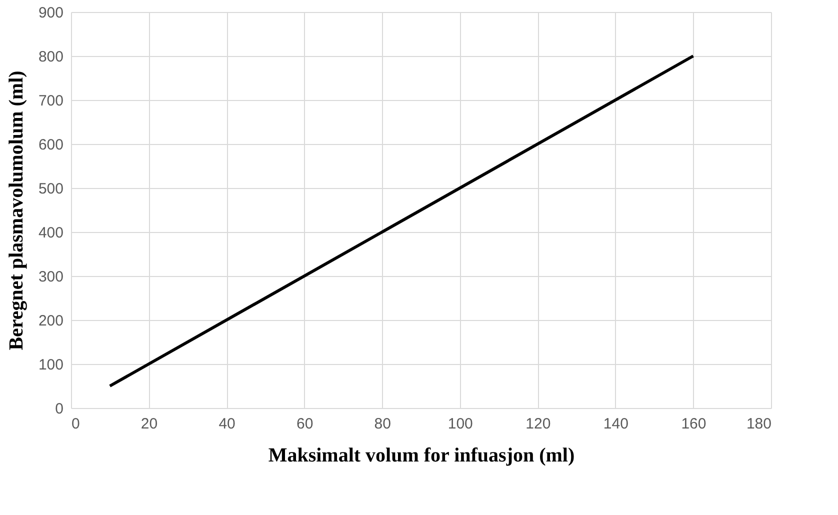  Describe the element at coordinates (51, 277) in the screenshot. I see `y-tick-label: 300` at that location.